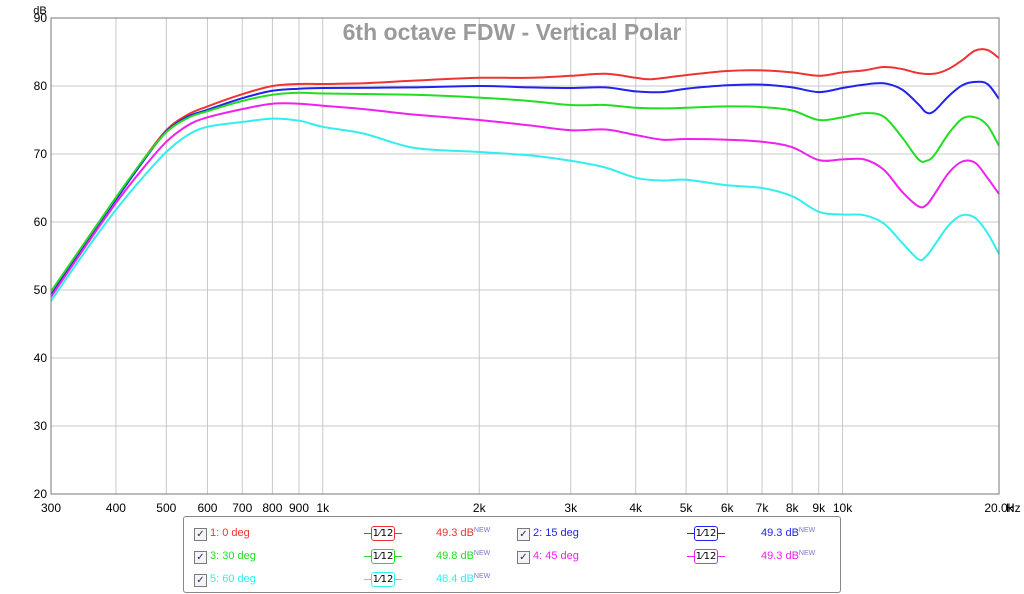 The width and height of the screenshot is (1024, 594). I want to click on y-tick-label-40: 40, so click(41, 358).